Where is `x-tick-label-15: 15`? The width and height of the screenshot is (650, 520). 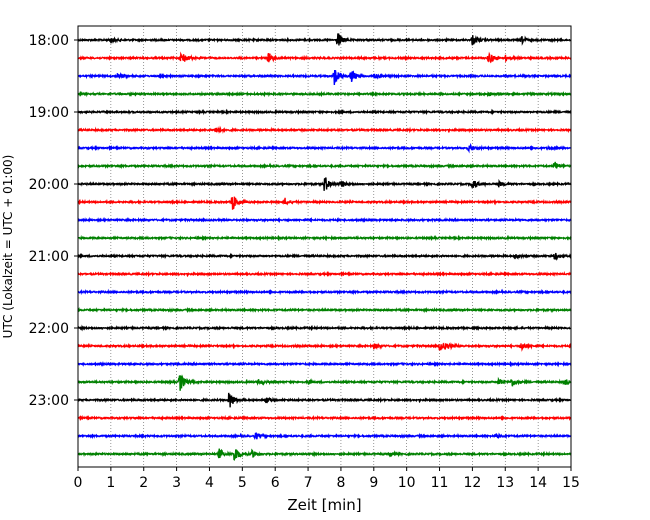
x-tick-label-15: 15 is located at coordinates (571, 483).